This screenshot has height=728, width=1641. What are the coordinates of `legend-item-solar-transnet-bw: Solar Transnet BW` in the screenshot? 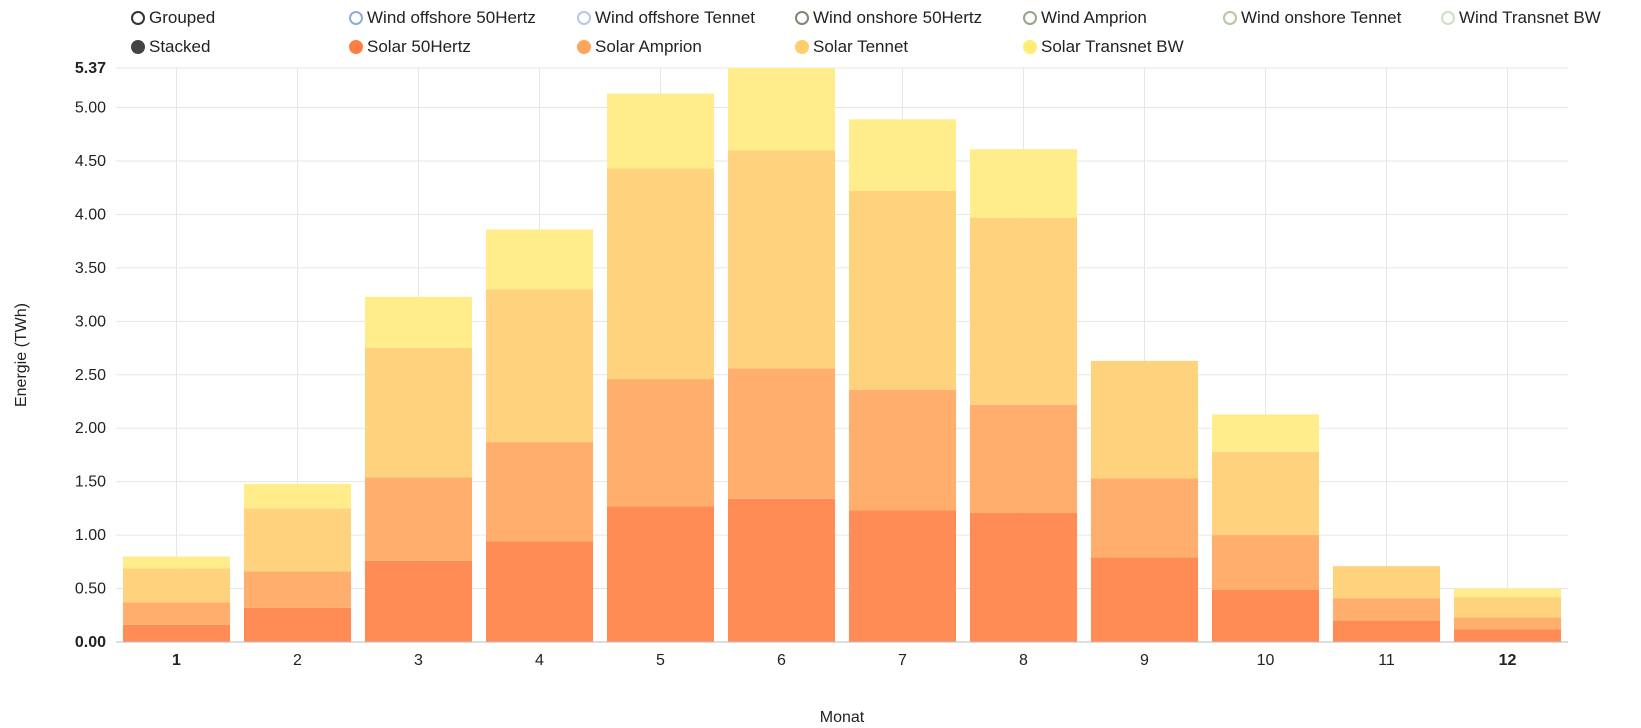 It's located at (1103, 47).